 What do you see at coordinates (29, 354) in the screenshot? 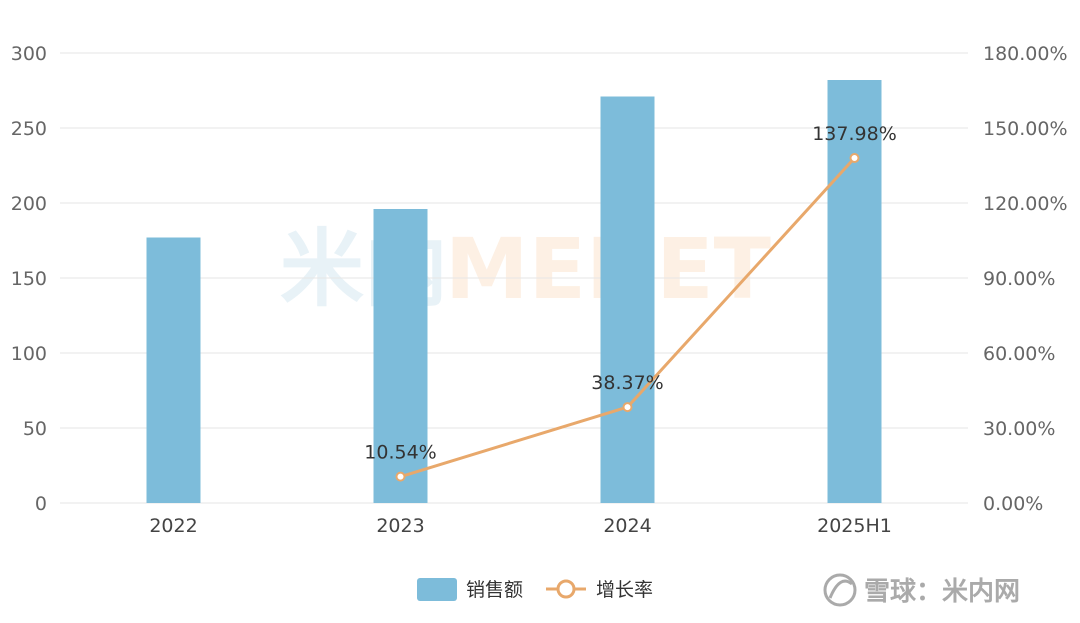
I see `y-left-tick-label: 100` at bounding box center [29, 354].